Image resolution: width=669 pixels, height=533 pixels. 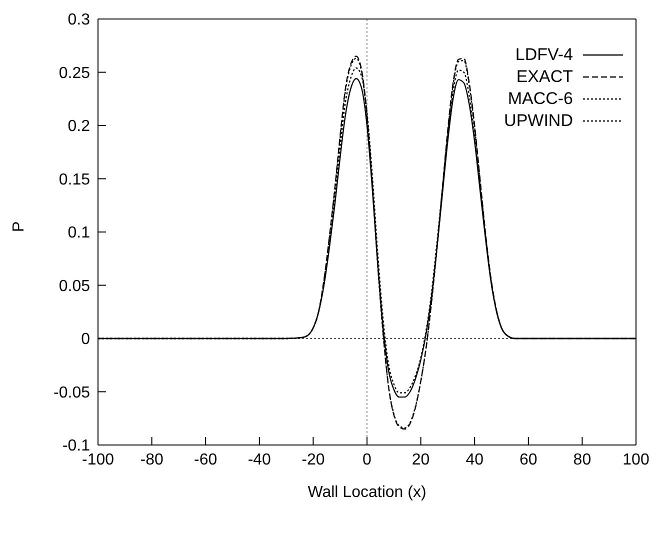 What do you see at coordinates (85, 339) in the screenshot?
I see `y-tick-label: 0` at bounding box center [85, 339].